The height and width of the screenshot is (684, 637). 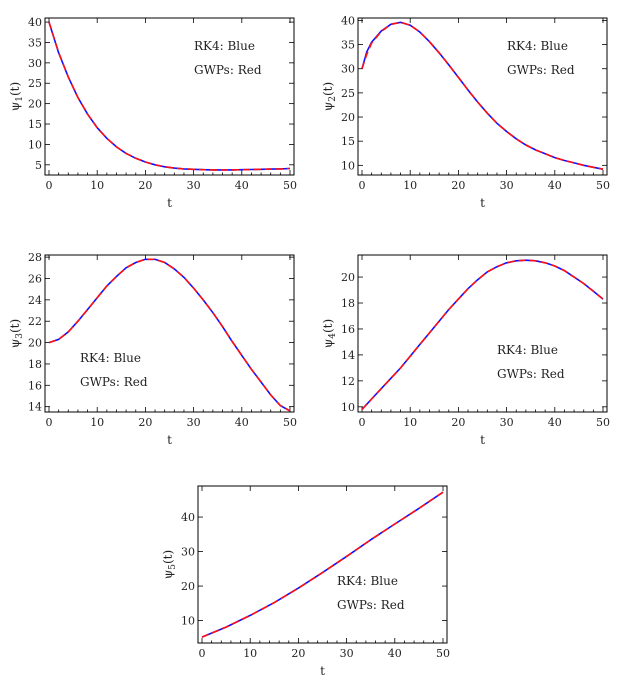 I want to click on y-axis-label-3: ψ3(t), so click(x=16, y=333).